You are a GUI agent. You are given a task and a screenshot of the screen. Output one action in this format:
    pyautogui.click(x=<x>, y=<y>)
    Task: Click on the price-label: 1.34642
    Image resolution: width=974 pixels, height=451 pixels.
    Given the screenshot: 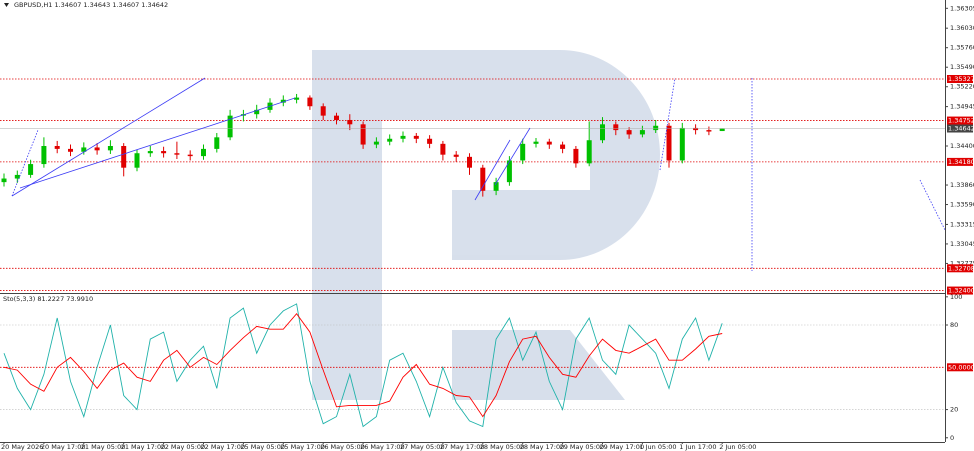 What is the action you would take?
    pyautogui.click(x=961, y=129)
    